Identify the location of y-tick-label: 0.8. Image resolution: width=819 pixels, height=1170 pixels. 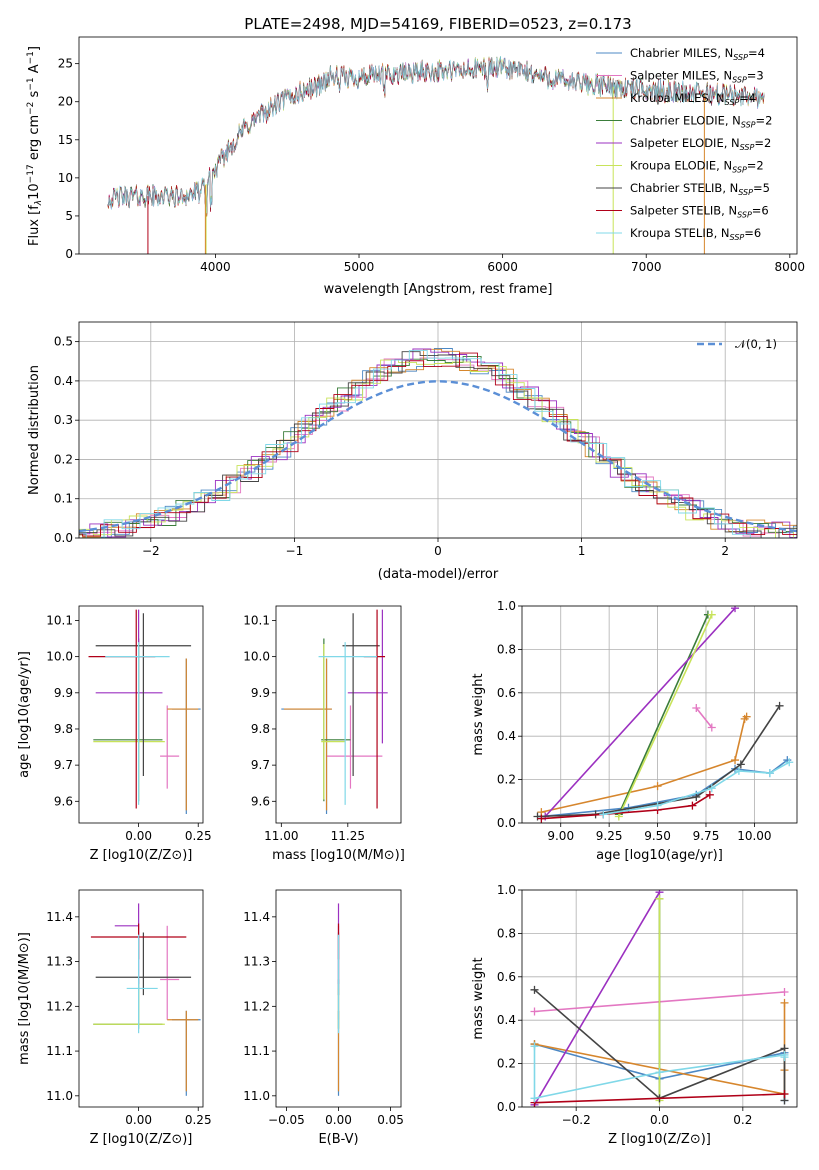
(506, 649).